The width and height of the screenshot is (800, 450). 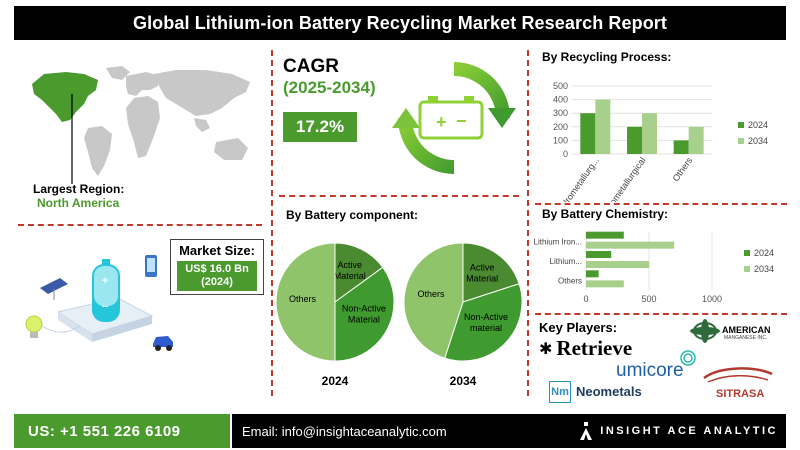 I want to click on footer-brand: INSIGHT ACE ANALYTIC, so click(x=679, y=431).